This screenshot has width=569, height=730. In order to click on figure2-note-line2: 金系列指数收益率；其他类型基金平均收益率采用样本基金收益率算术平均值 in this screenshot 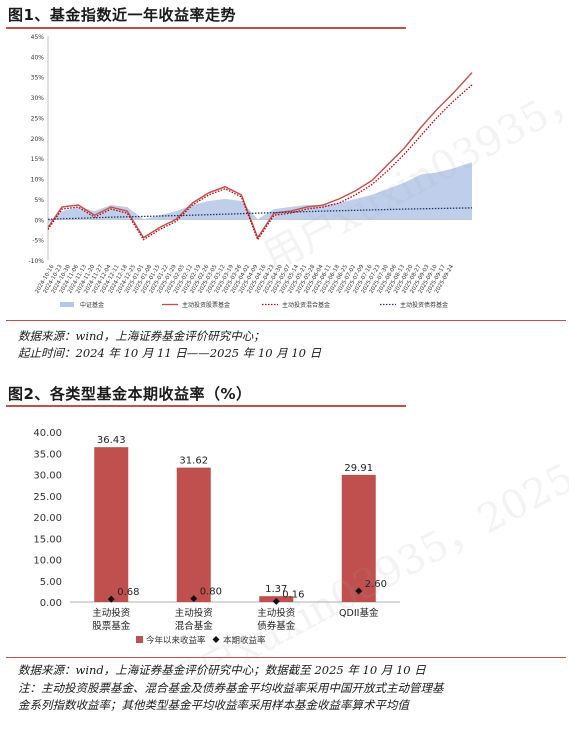, I will do `click(213, 705)`.